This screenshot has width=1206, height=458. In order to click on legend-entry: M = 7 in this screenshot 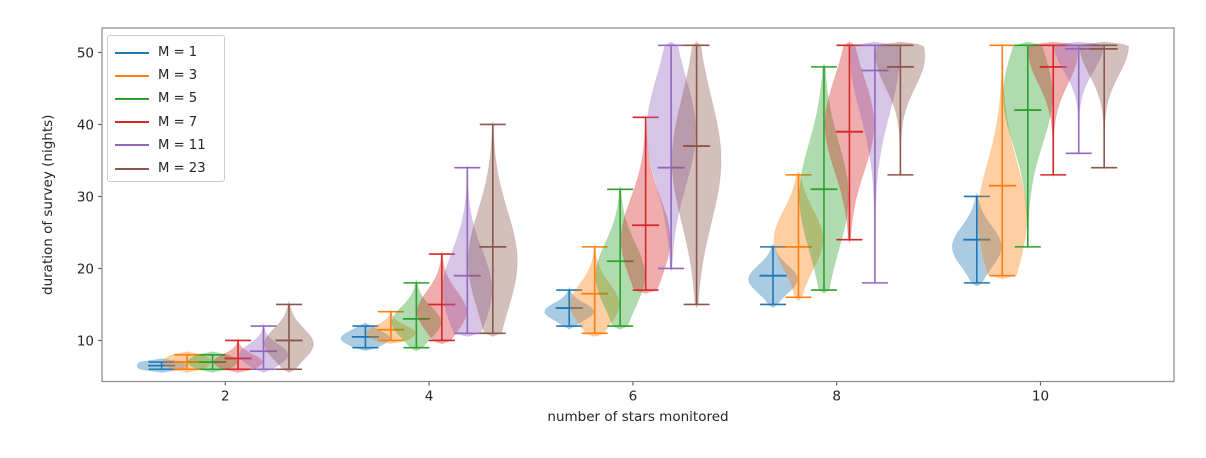, I will do `click(169, 122)`.